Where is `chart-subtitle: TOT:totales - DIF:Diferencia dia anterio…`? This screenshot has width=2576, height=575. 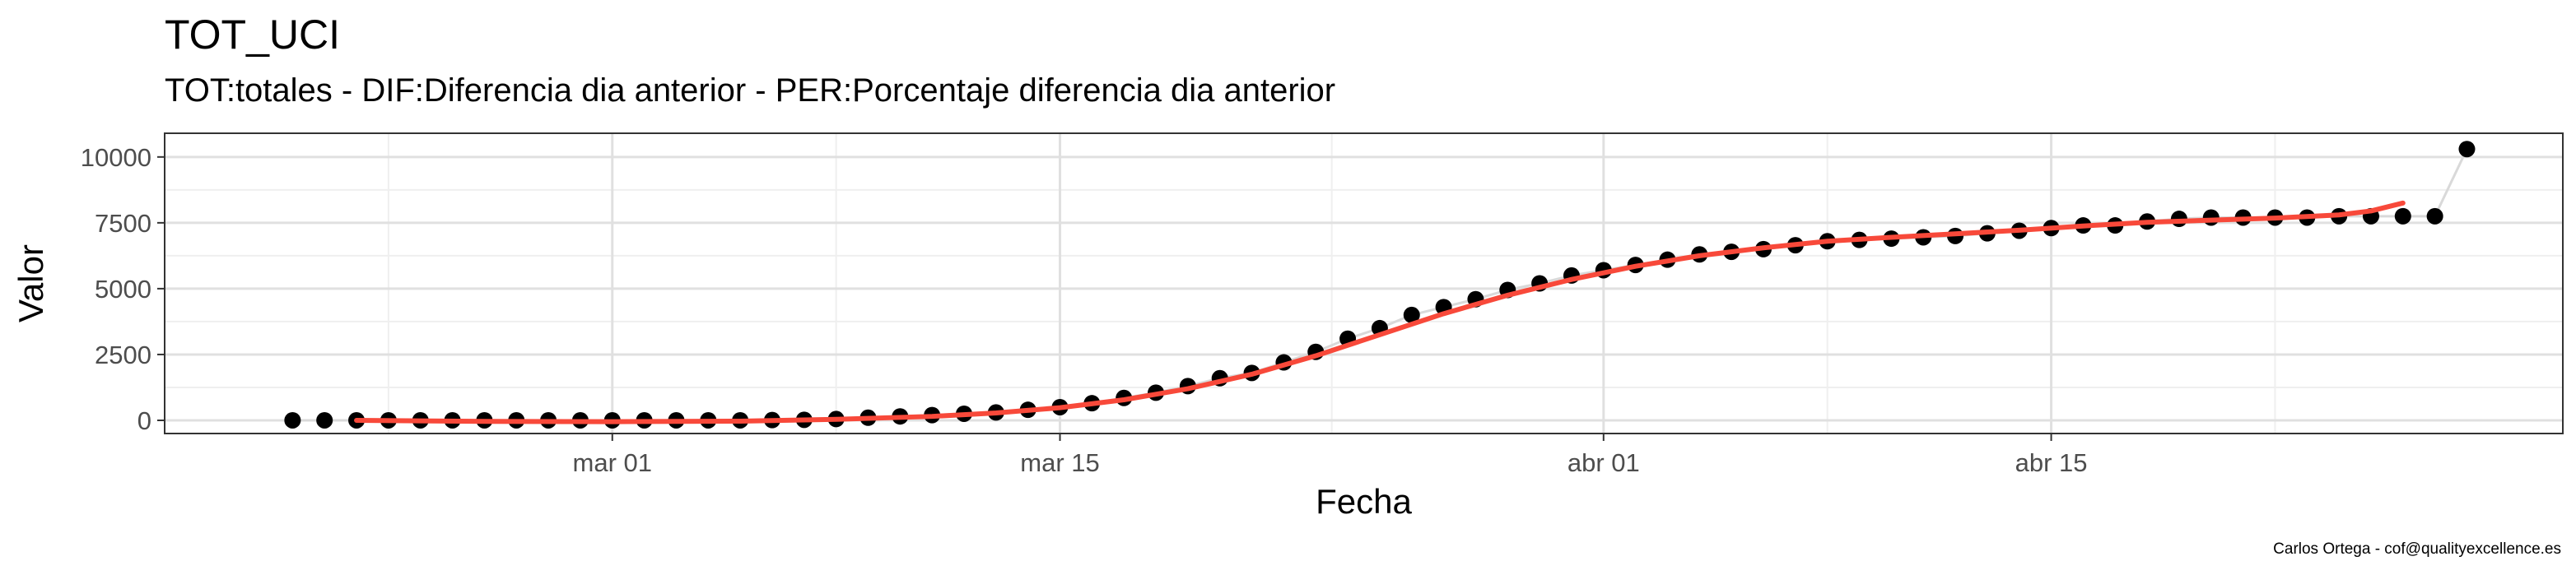
chart-subtitle: TOT:totales - DIF:Diferencia dia anterio… is located at coordinates (750, 91).